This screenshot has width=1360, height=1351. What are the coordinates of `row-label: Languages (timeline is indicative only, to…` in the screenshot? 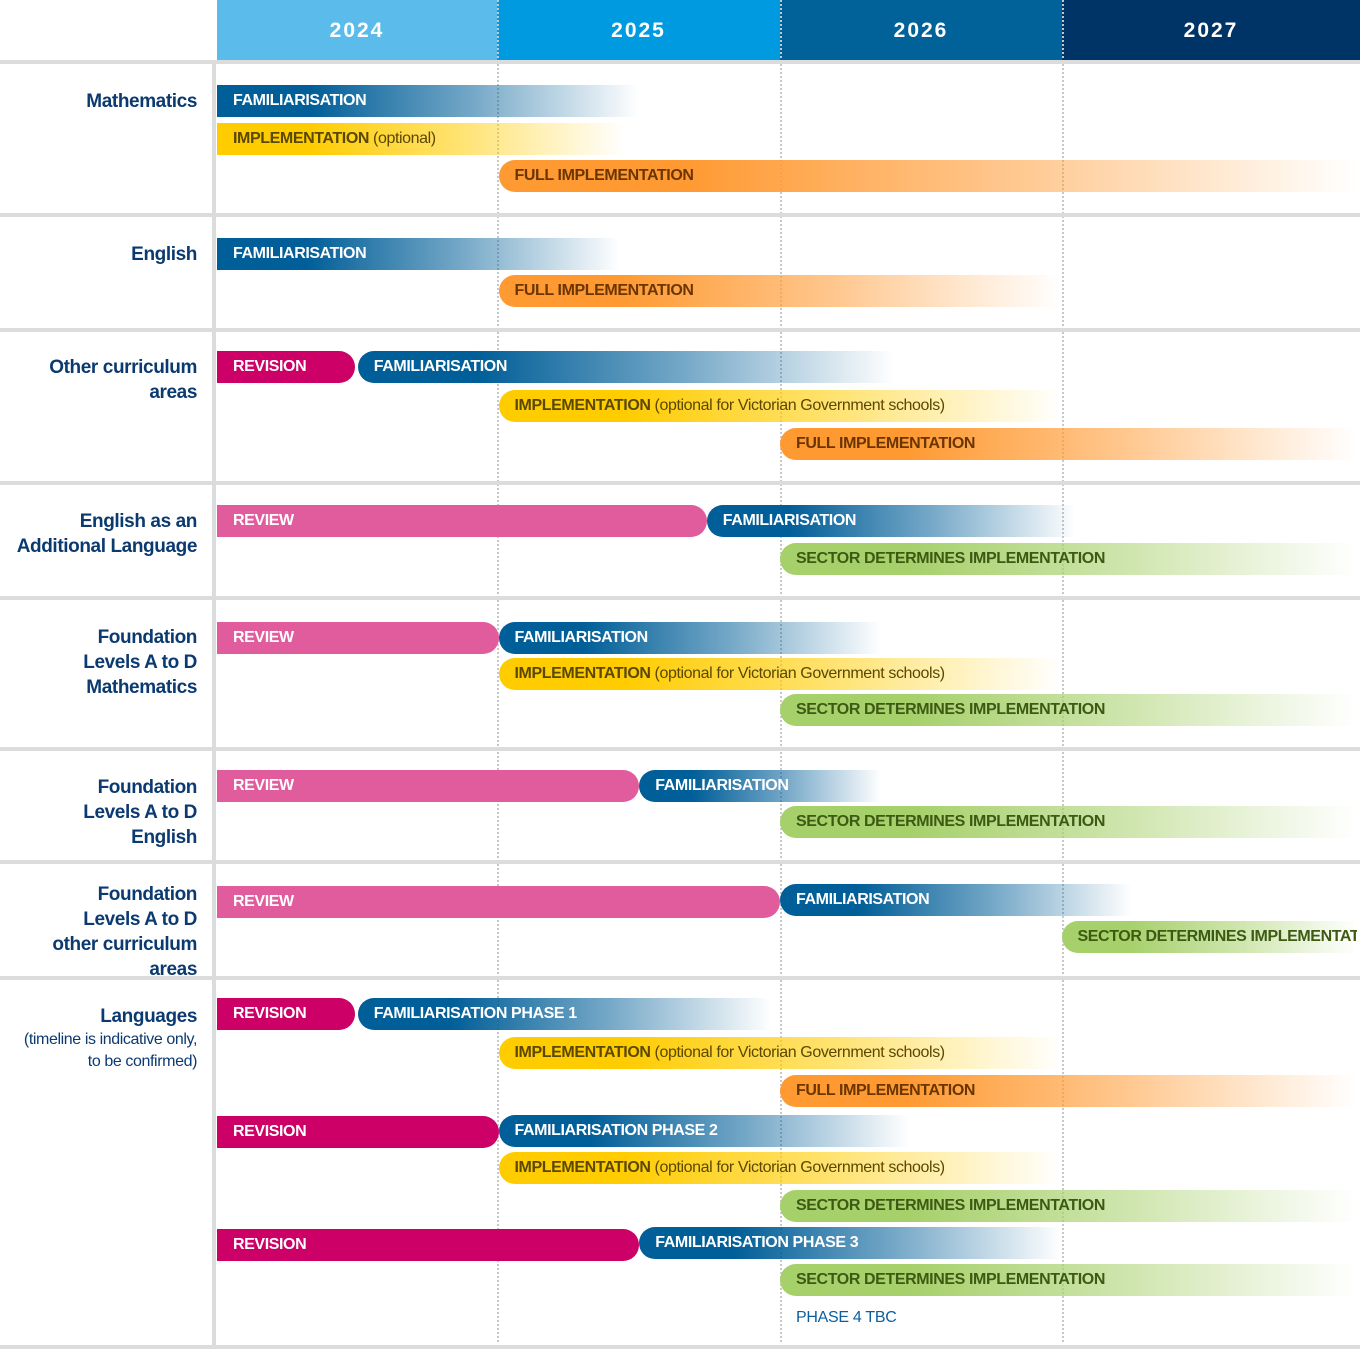 It's located at (110, 1038).